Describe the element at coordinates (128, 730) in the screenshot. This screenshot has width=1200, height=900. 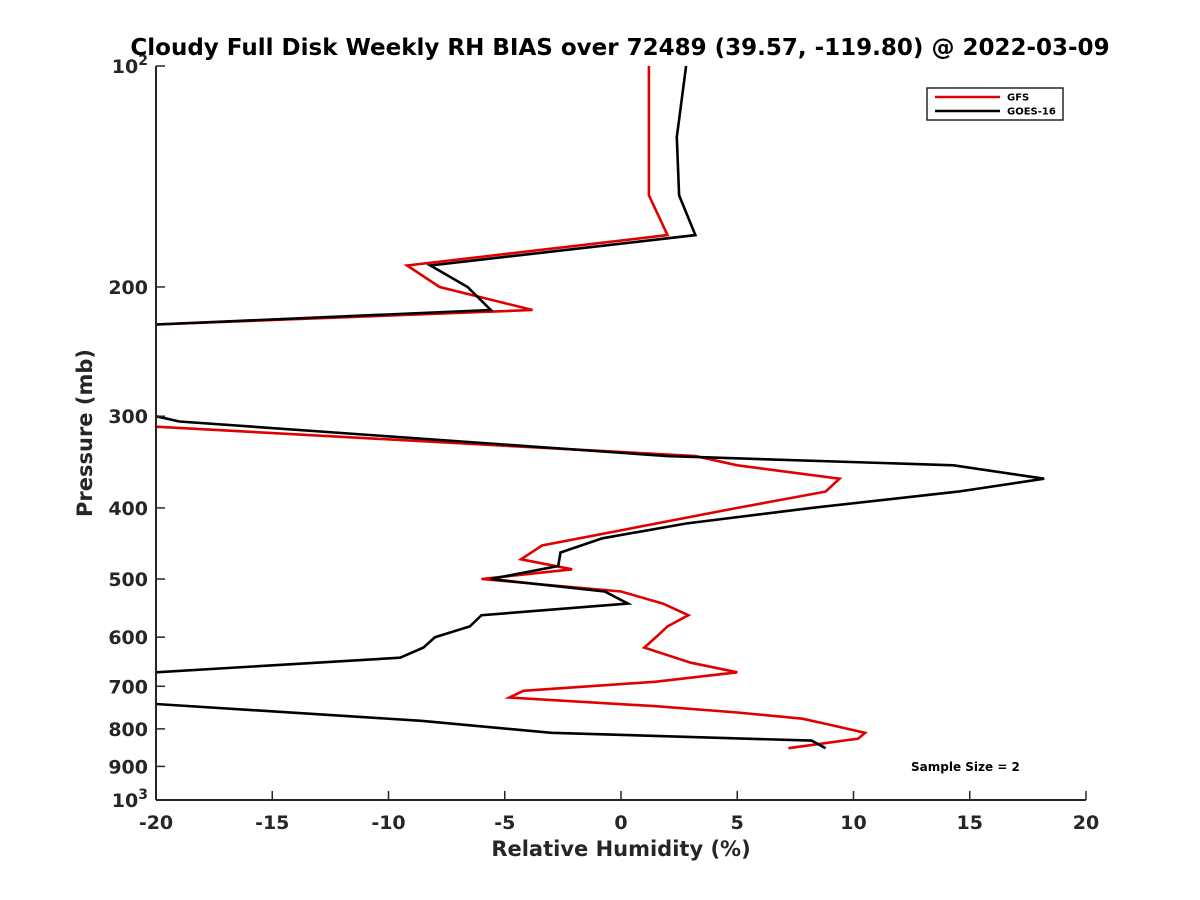
I see `y-tick-label: 800` at that location.